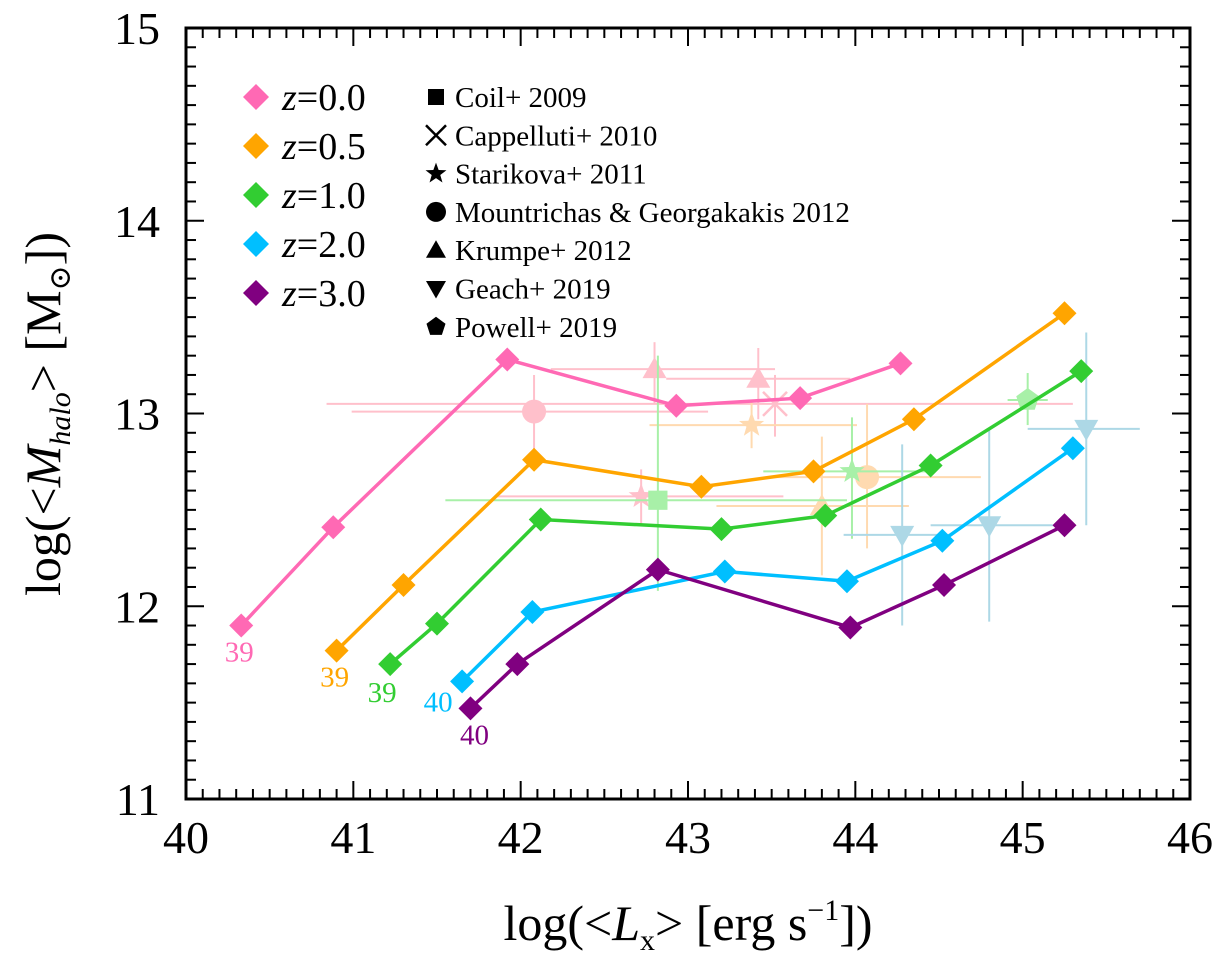 This screenshot has width=1229, height=956. Describe the element at coordinates (1190, 837) in the screenshot. I see `x-tick-label: 46` at that location.